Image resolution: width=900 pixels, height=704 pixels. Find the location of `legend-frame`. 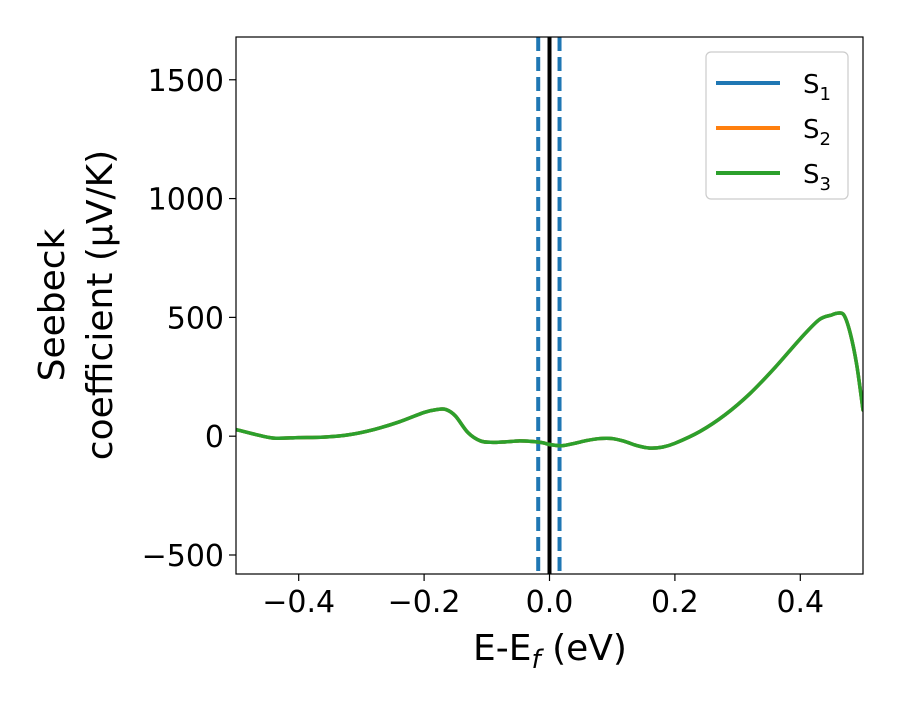

legend-frame is located at coordinates (777, 125).